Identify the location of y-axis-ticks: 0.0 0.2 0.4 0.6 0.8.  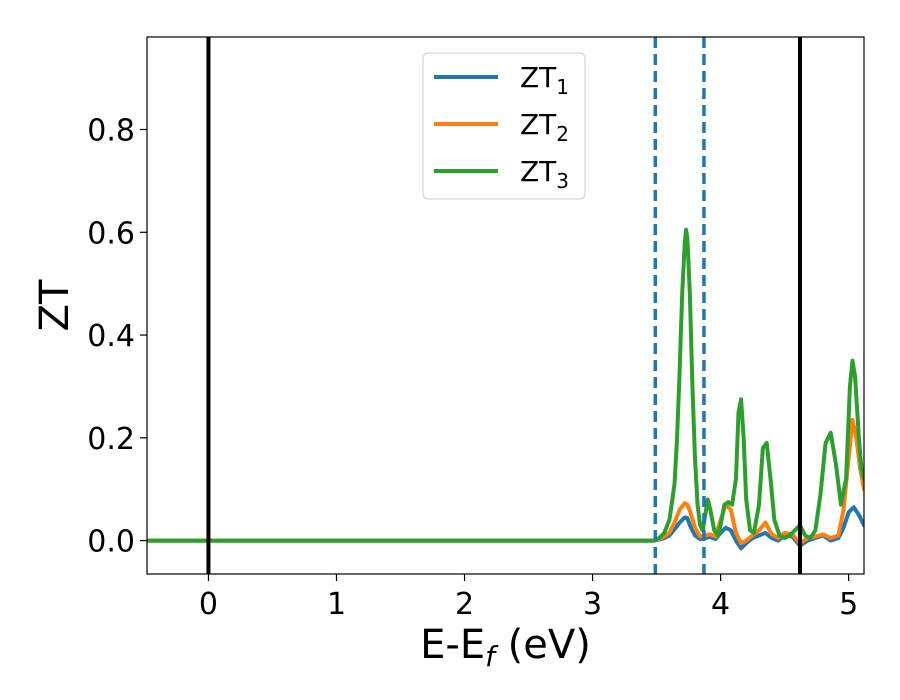
(117, 336).